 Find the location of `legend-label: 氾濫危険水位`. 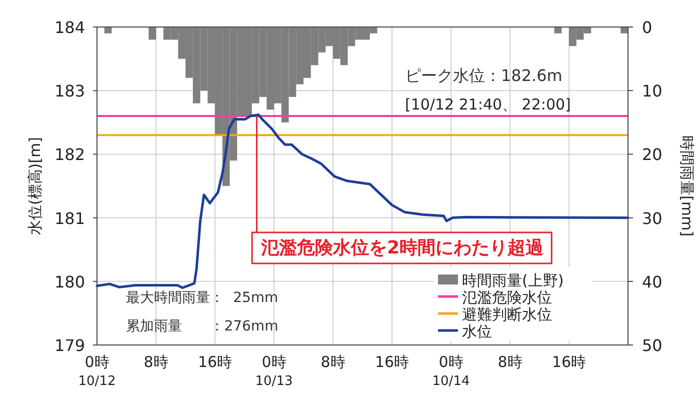

legend-label: 氾濫危険水位 is located at coordinates (507, 297).